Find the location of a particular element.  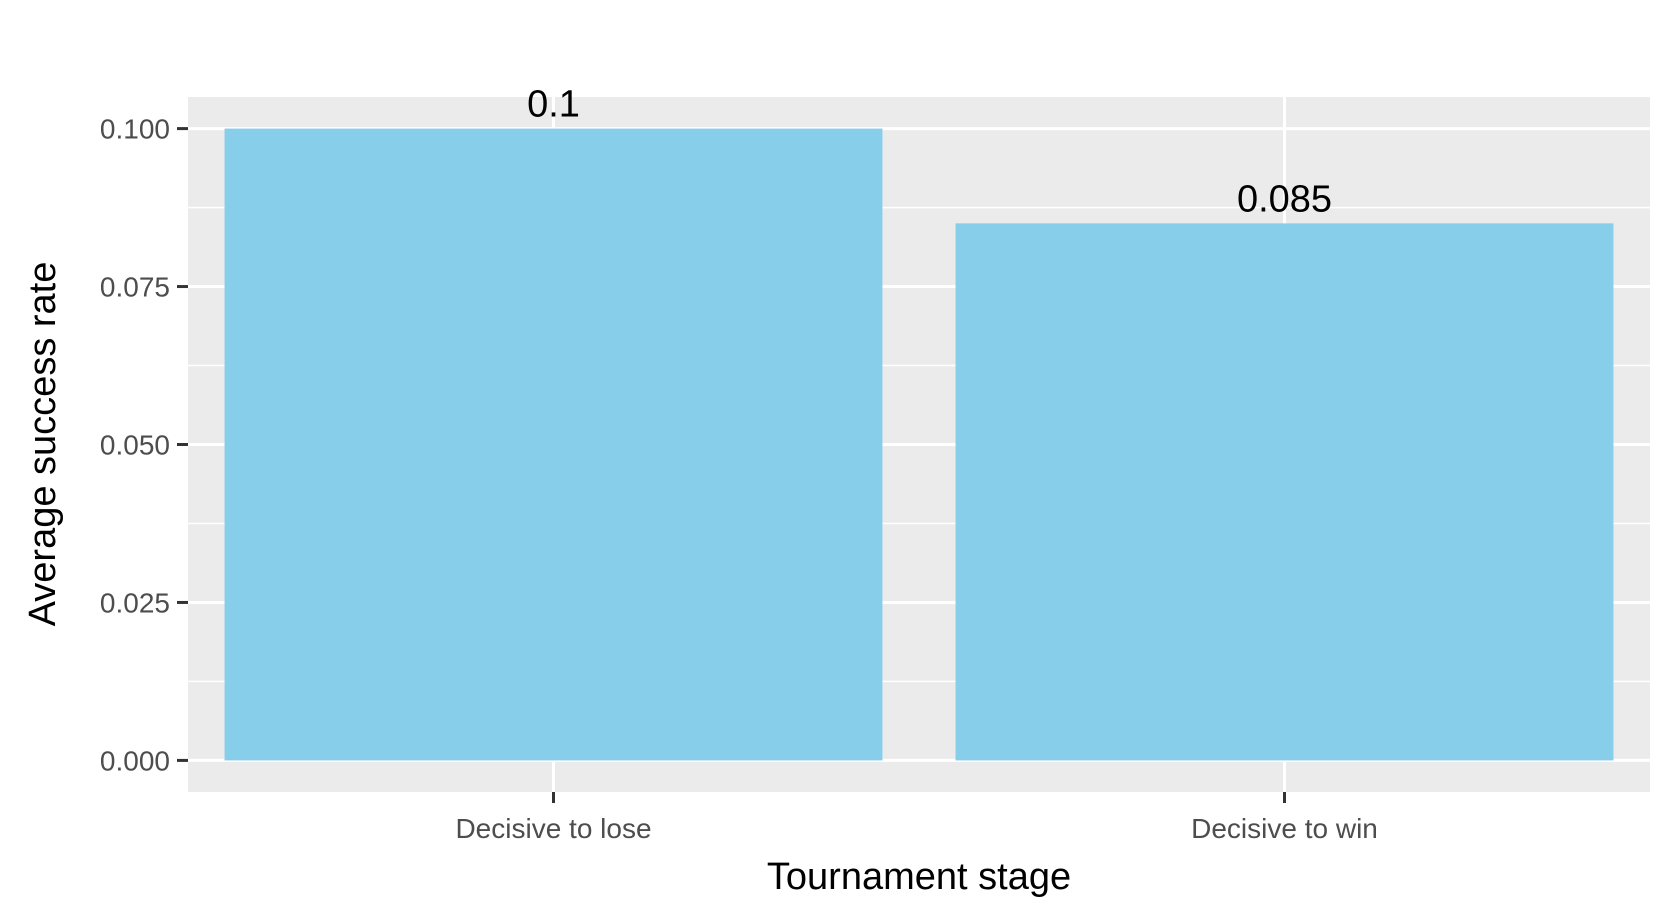

y-tick-label: 0.025 is located at coordinates (135, 602).